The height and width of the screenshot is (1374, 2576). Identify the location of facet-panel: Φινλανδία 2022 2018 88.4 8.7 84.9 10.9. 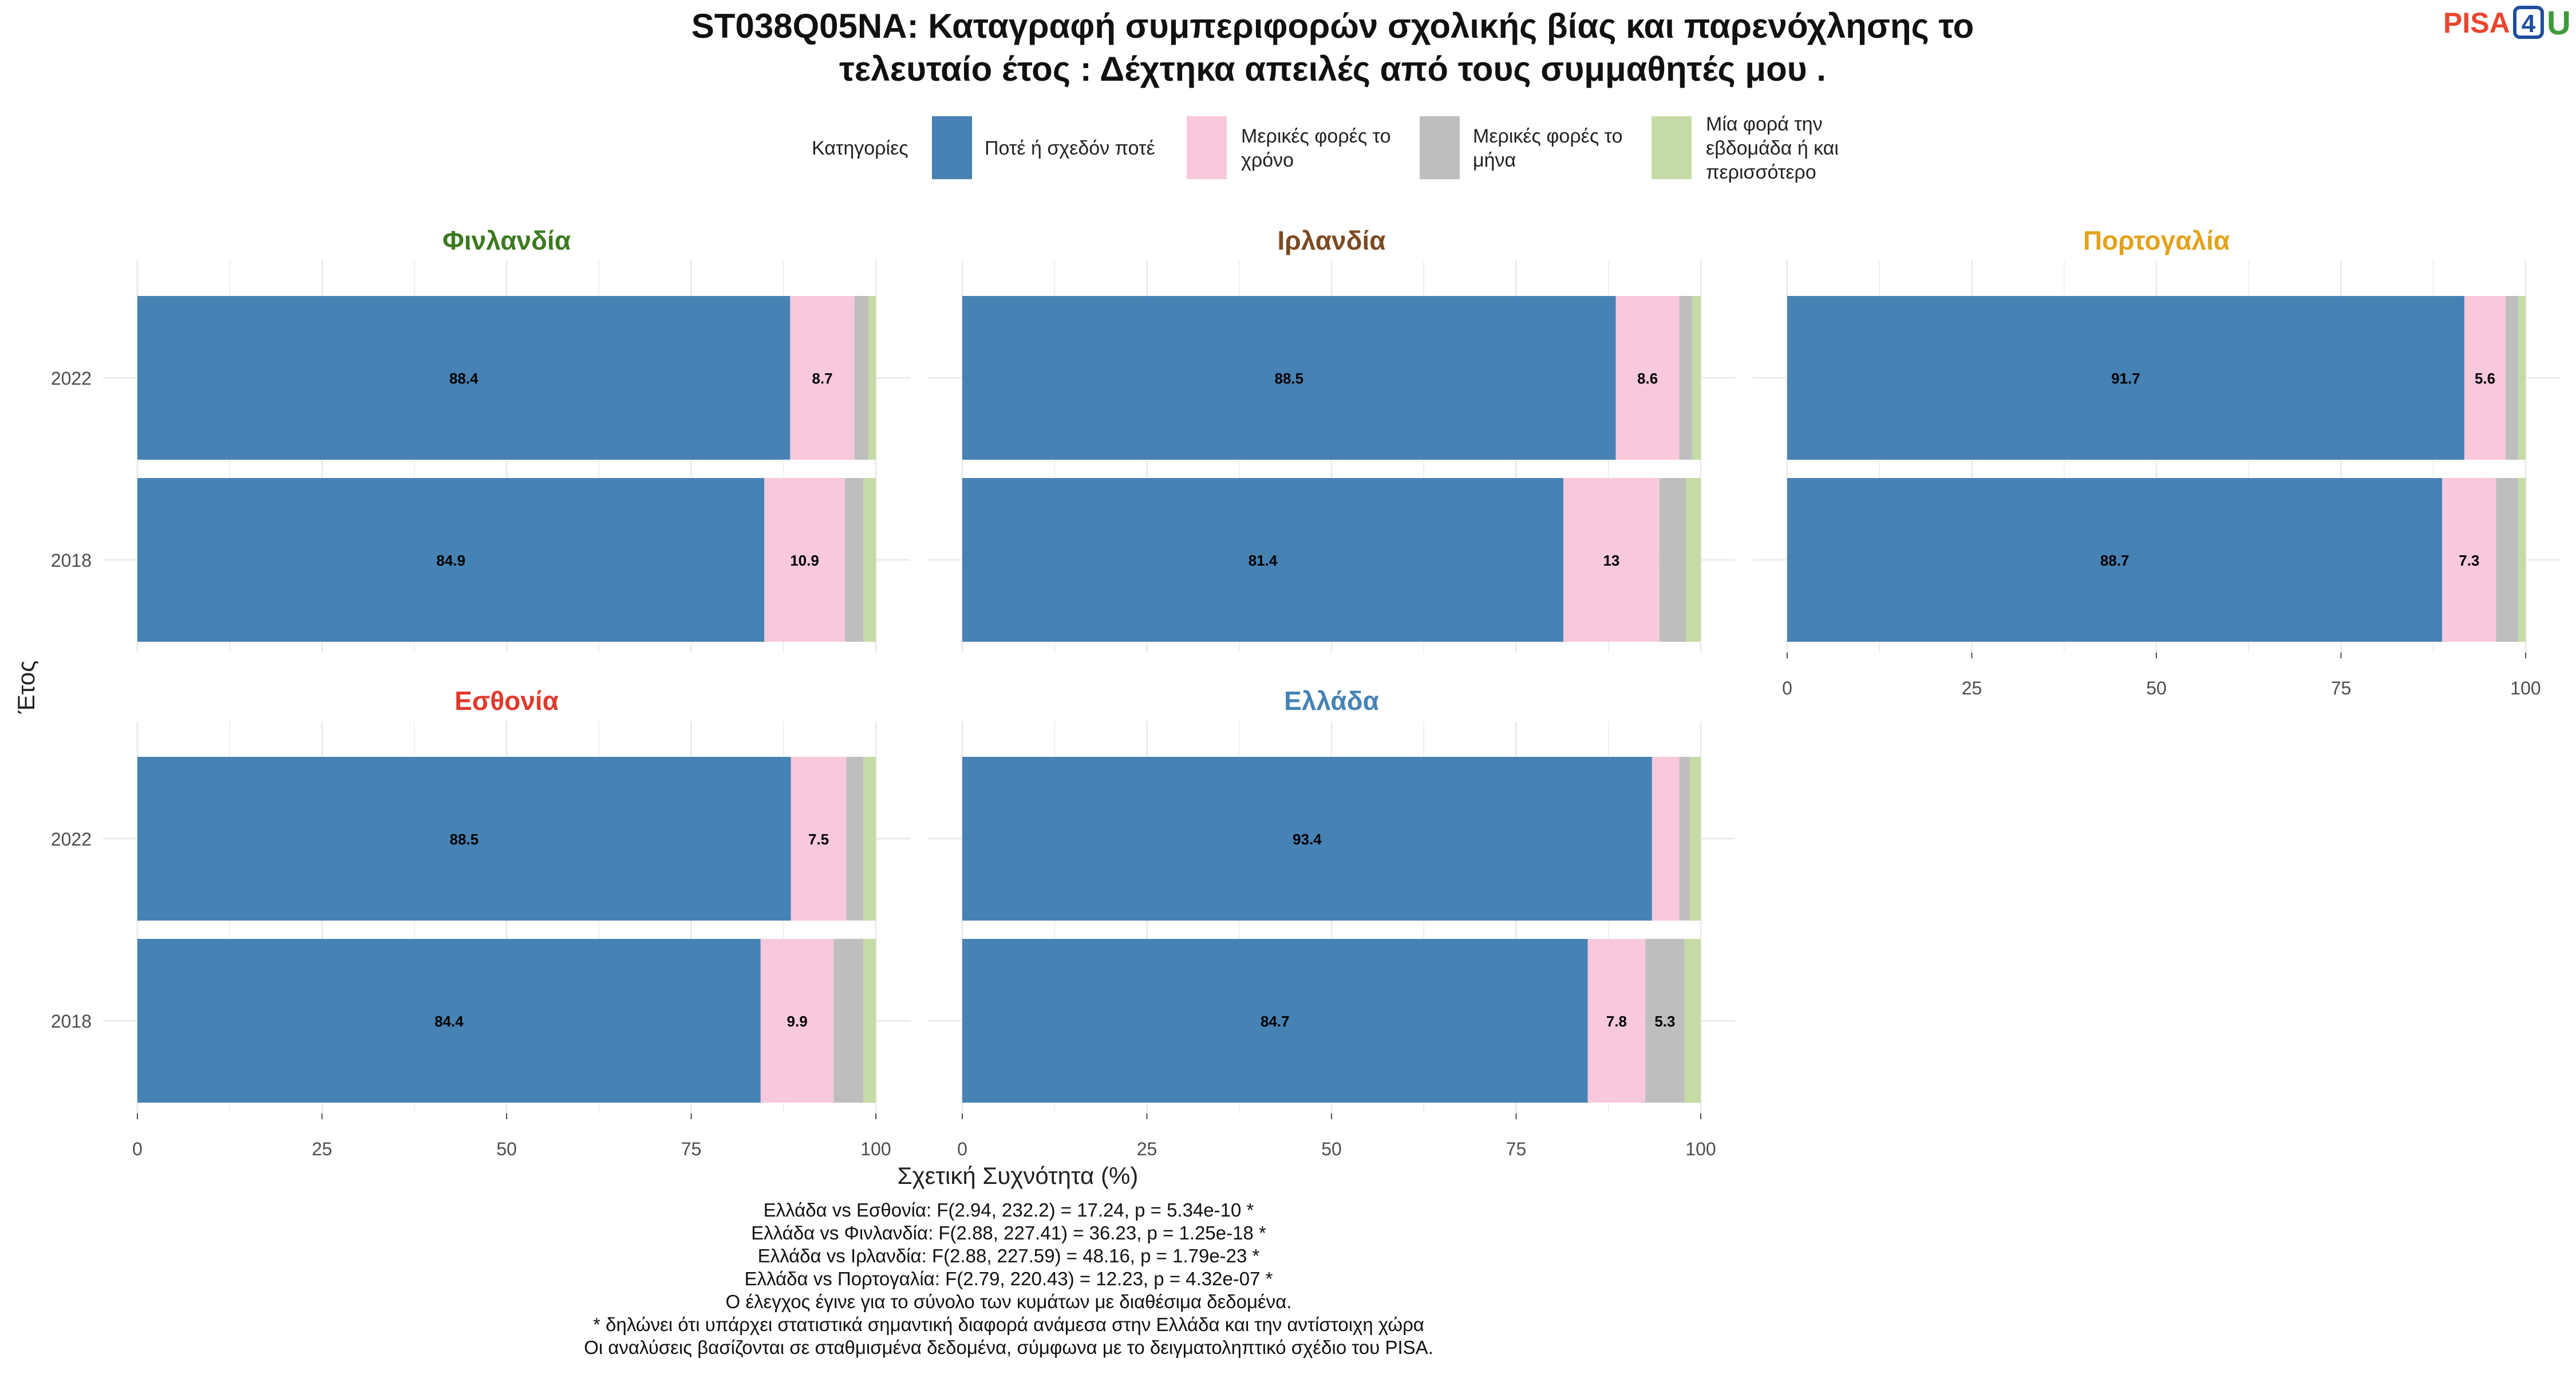
(480, 439).